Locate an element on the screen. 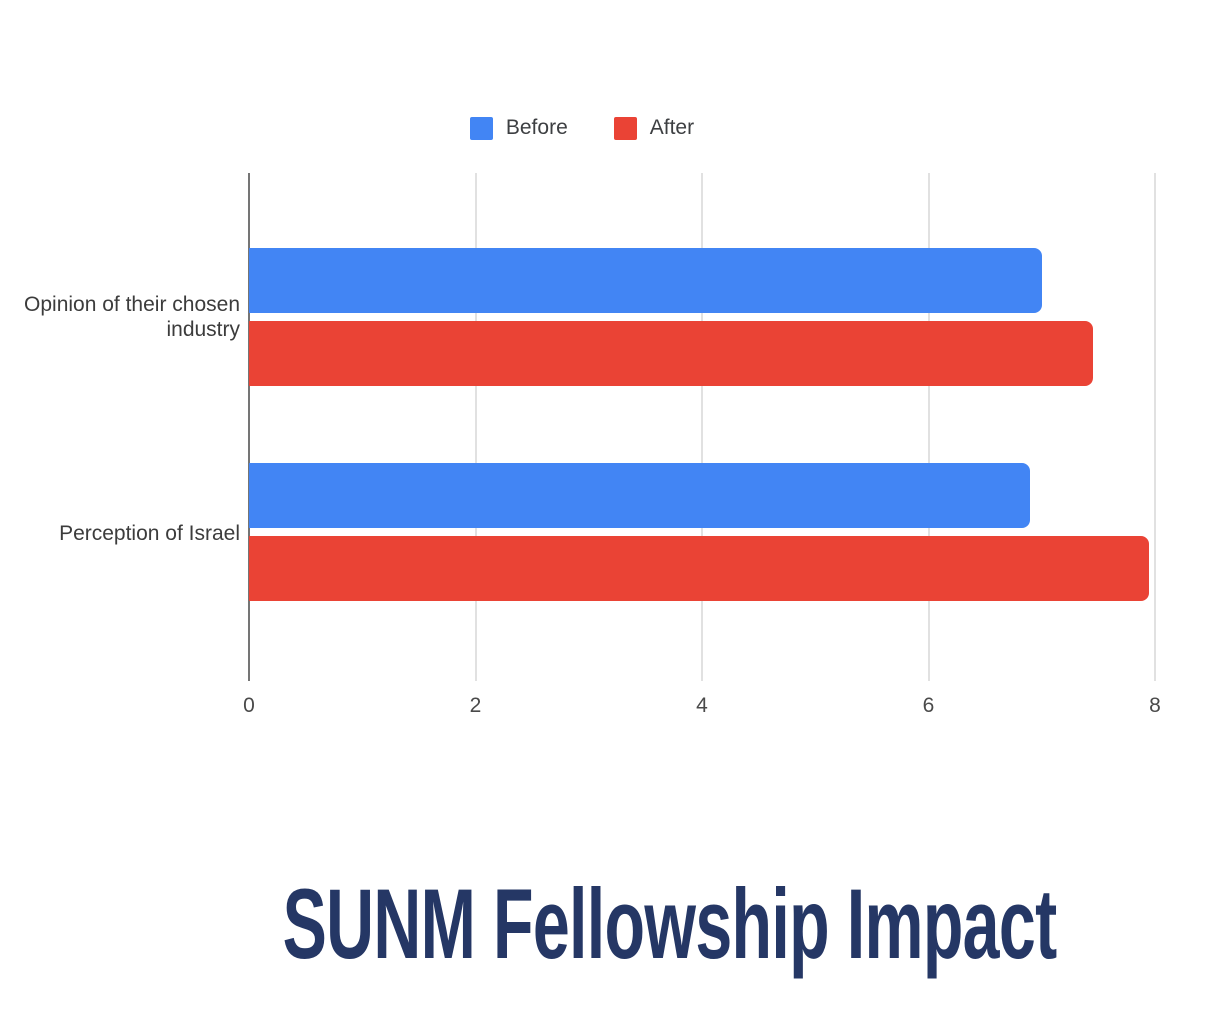 The width and height of the screenshot is (1226, 1032). legend-label: Before is located at coordinates (536, 127).